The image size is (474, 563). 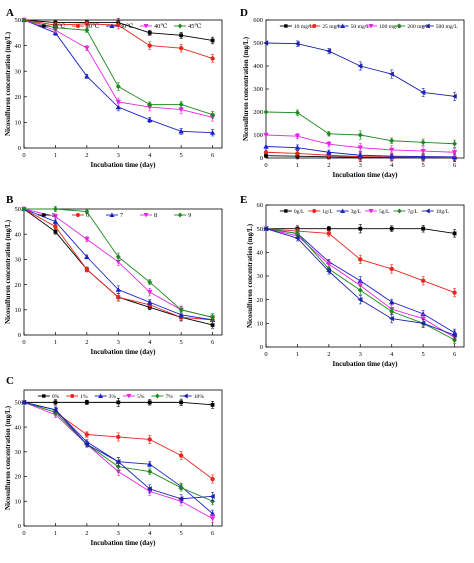 I want to click on panel-letter-a: A, so click(x=10, y=13).